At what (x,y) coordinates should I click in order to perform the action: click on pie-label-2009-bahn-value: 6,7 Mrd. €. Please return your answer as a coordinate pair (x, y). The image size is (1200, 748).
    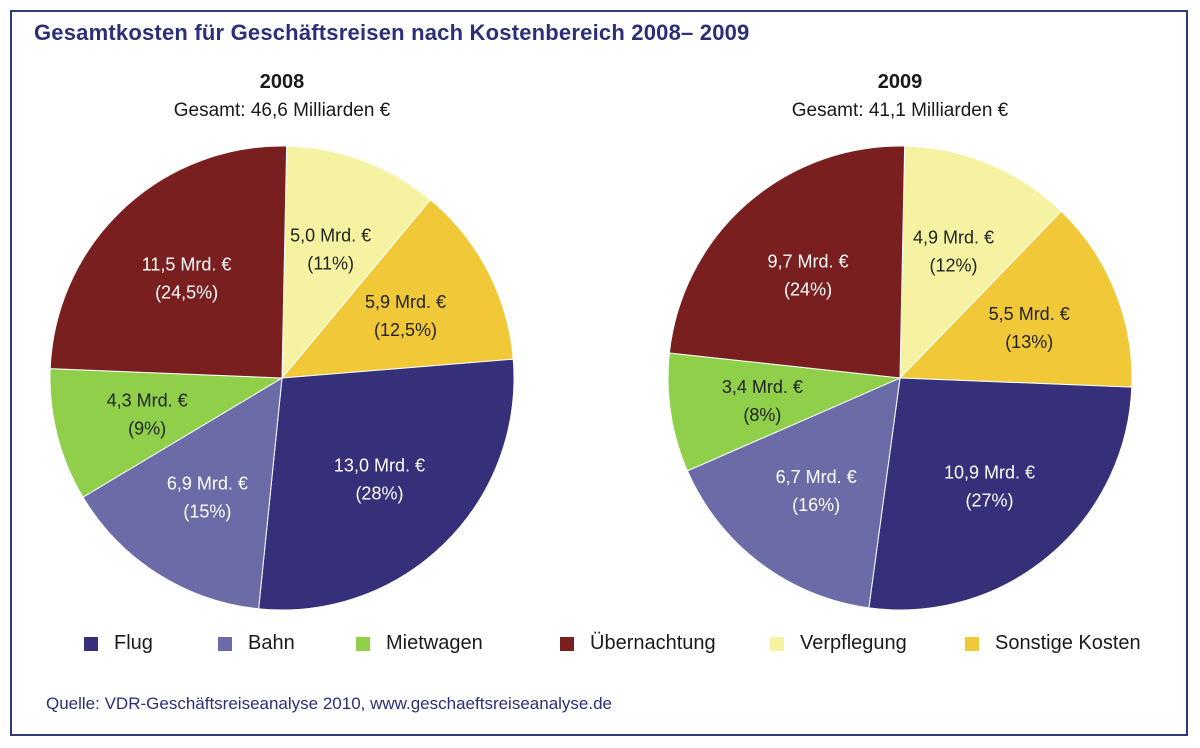
    Looking at the image, I should click on (816, 477).